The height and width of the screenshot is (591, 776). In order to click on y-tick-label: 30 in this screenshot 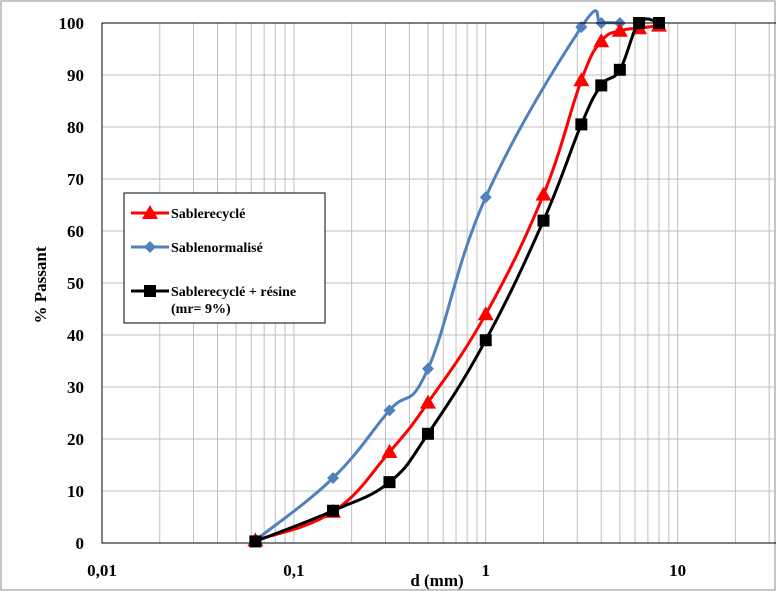, I will do `click(75, 387)`.